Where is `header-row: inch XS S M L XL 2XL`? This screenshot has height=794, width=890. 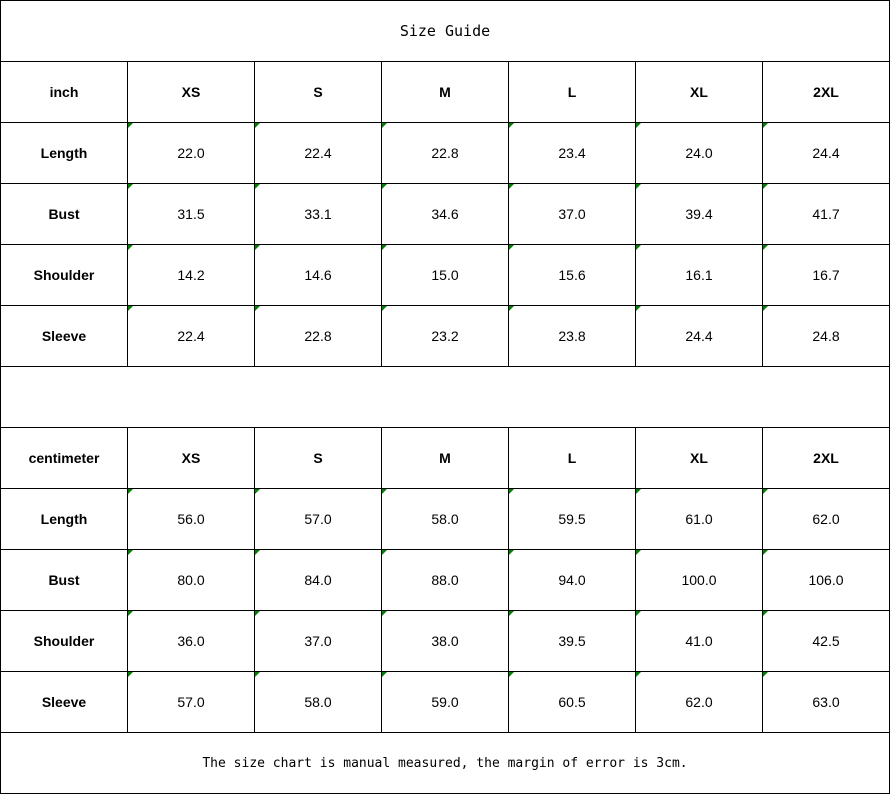 header-row: inch XS S M L XL 2XL is located at coordinates (445, 92).